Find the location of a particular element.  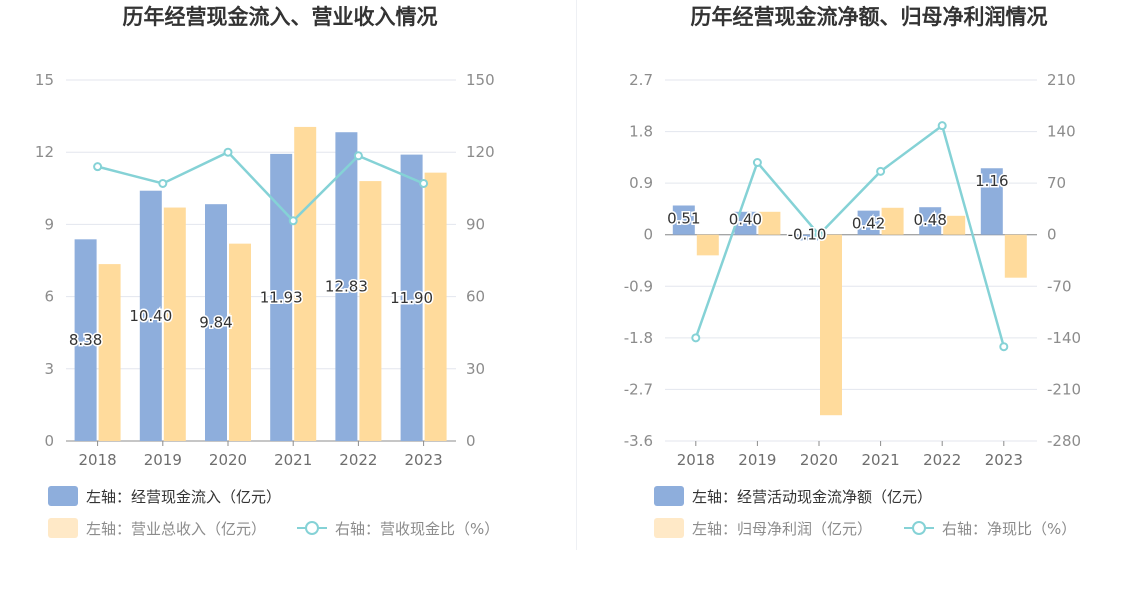

y-right-tick-label: 140 is located at coordinates (1061, 132).